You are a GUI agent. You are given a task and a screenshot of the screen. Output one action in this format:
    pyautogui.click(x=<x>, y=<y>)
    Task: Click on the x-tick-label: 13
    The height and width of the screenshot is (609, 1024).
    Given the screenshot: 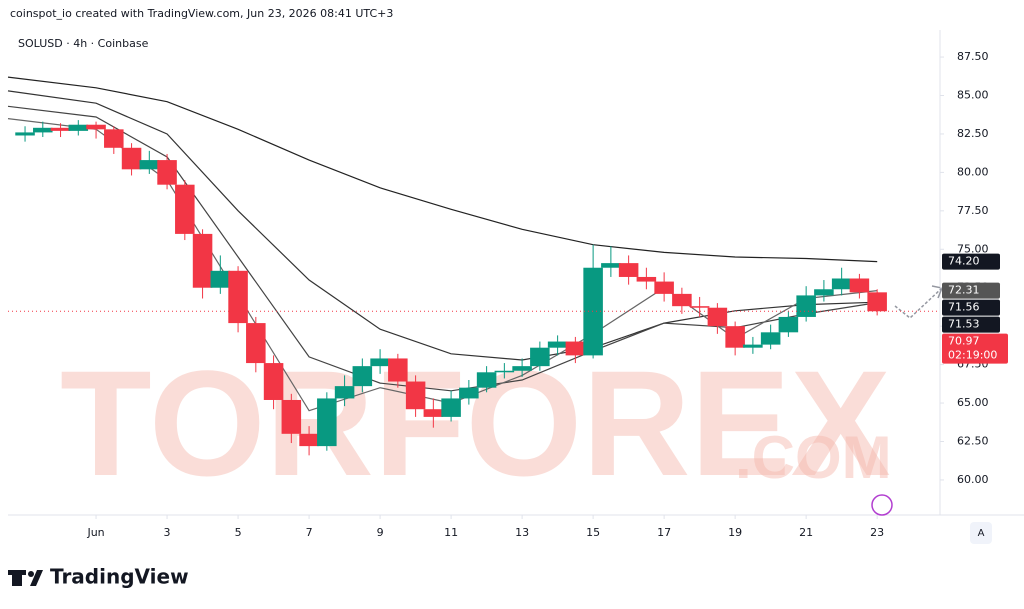 What is the action you would take?
    pyautogui.click(x=522, y=532)
    